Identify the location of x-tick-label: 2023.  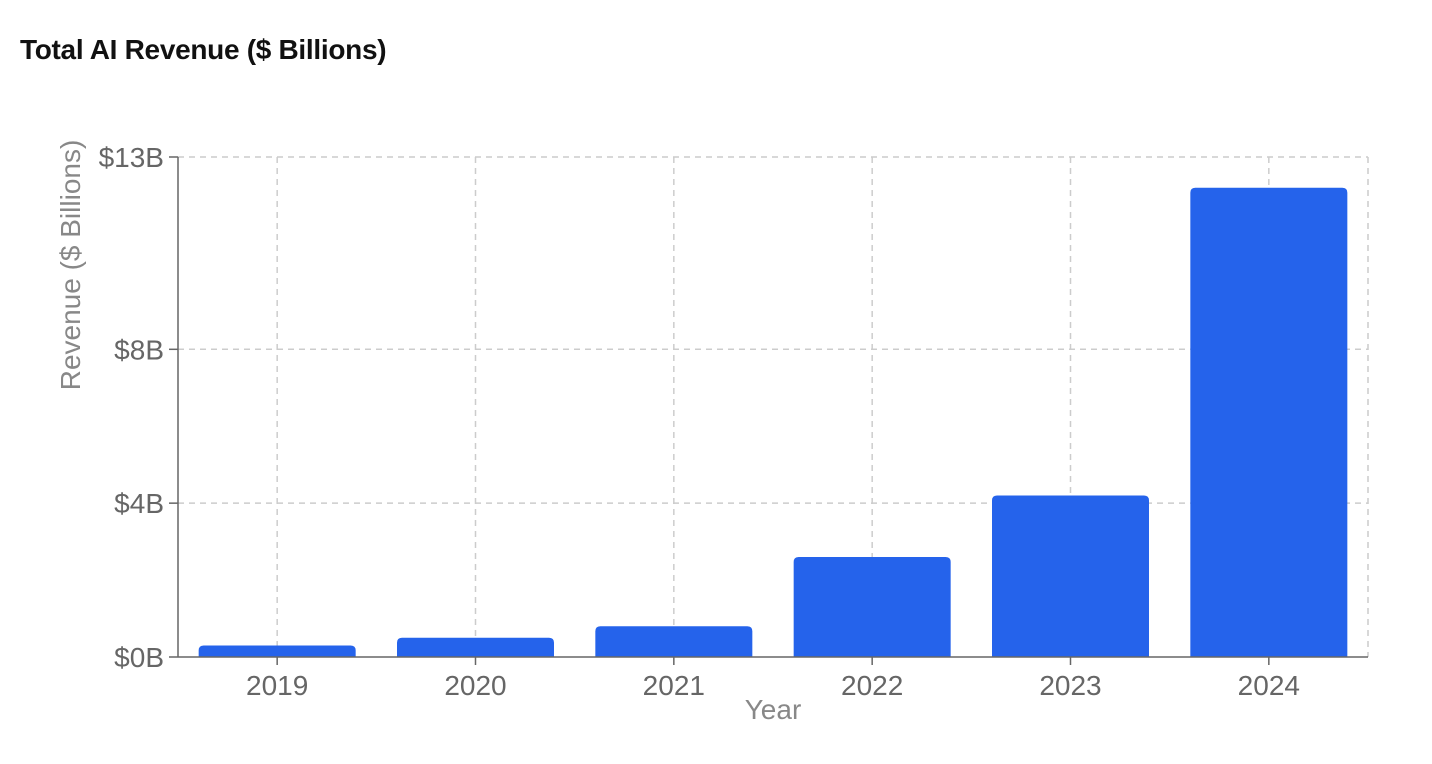
(1070, 685).